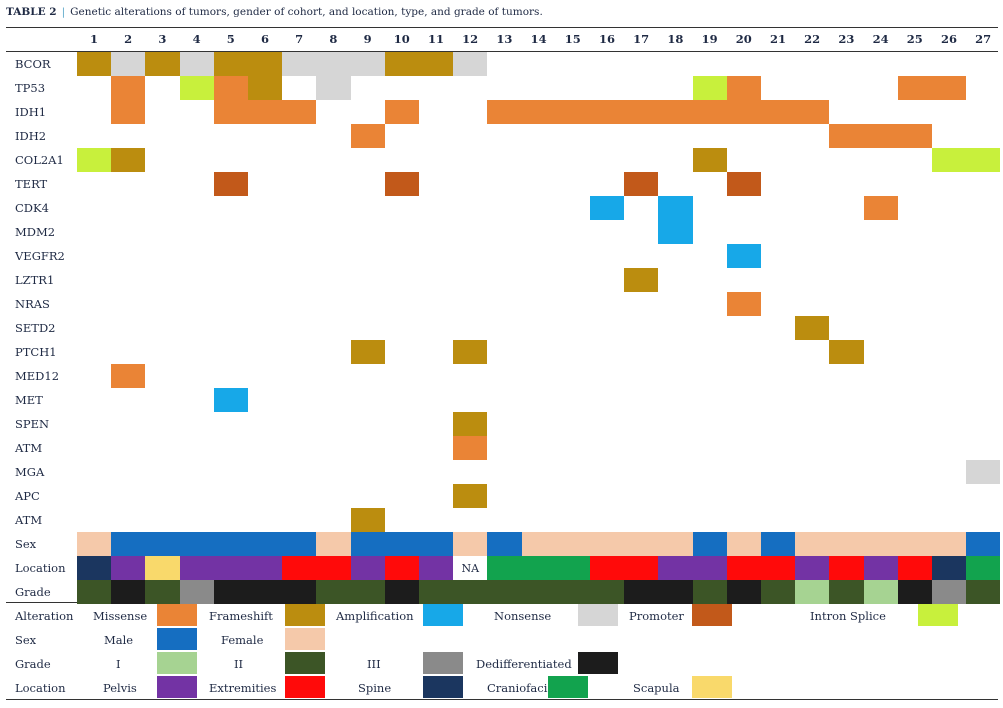 Image resolution: width=1003 pixels, height=708 pixels. What do you see at coordinates (880, 39) in the screenshot?
I see `column-header-24: 24` at bounding box center [880, 39].